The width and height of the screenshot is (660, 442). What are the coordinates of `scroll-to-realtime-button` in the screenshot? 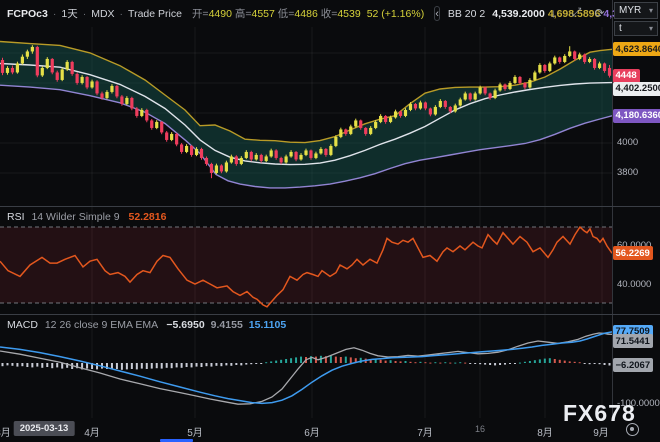 It's located at (632, 429).